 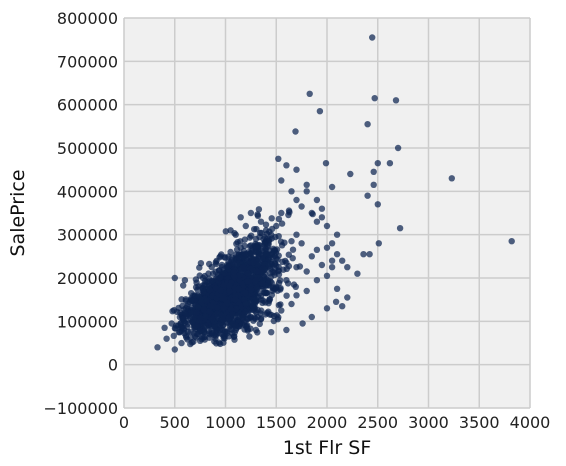 What do you see at coordinates (327, 448) in the screenshot?
I see `x-axis-title: 1st Flr SF` at bounding box center [327, 448].